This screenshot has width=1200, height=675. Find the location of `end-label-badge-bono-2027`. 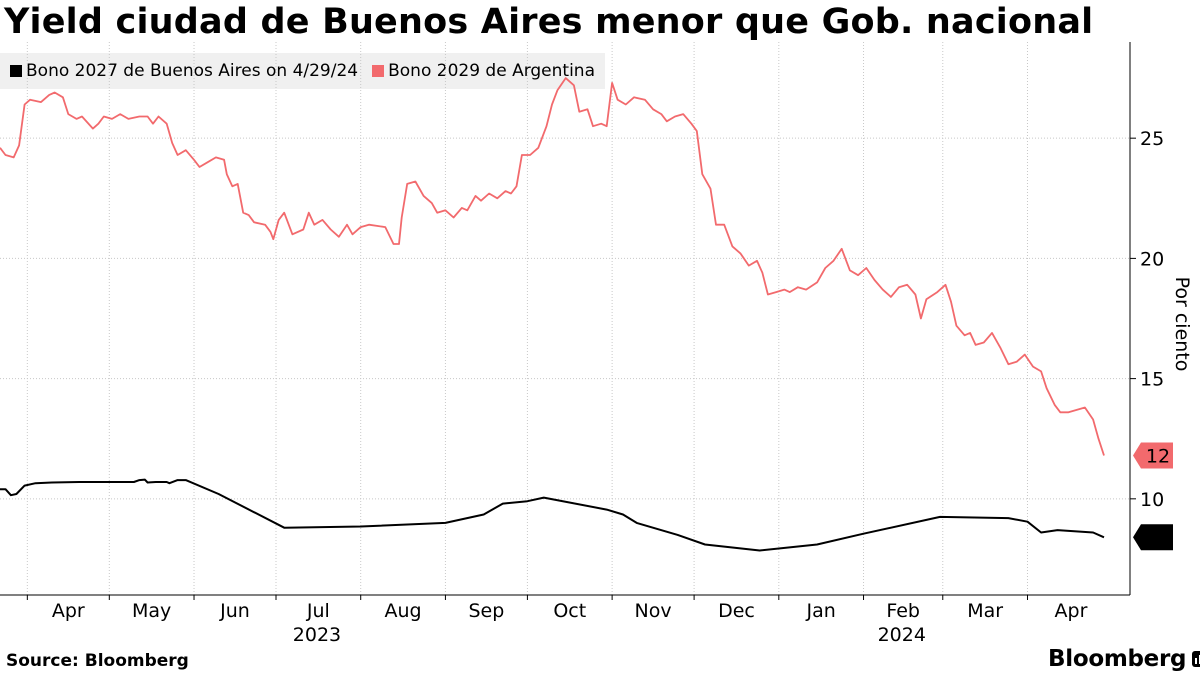

end-label-badge-bono-2027 is located at coordinates (1153, 537).